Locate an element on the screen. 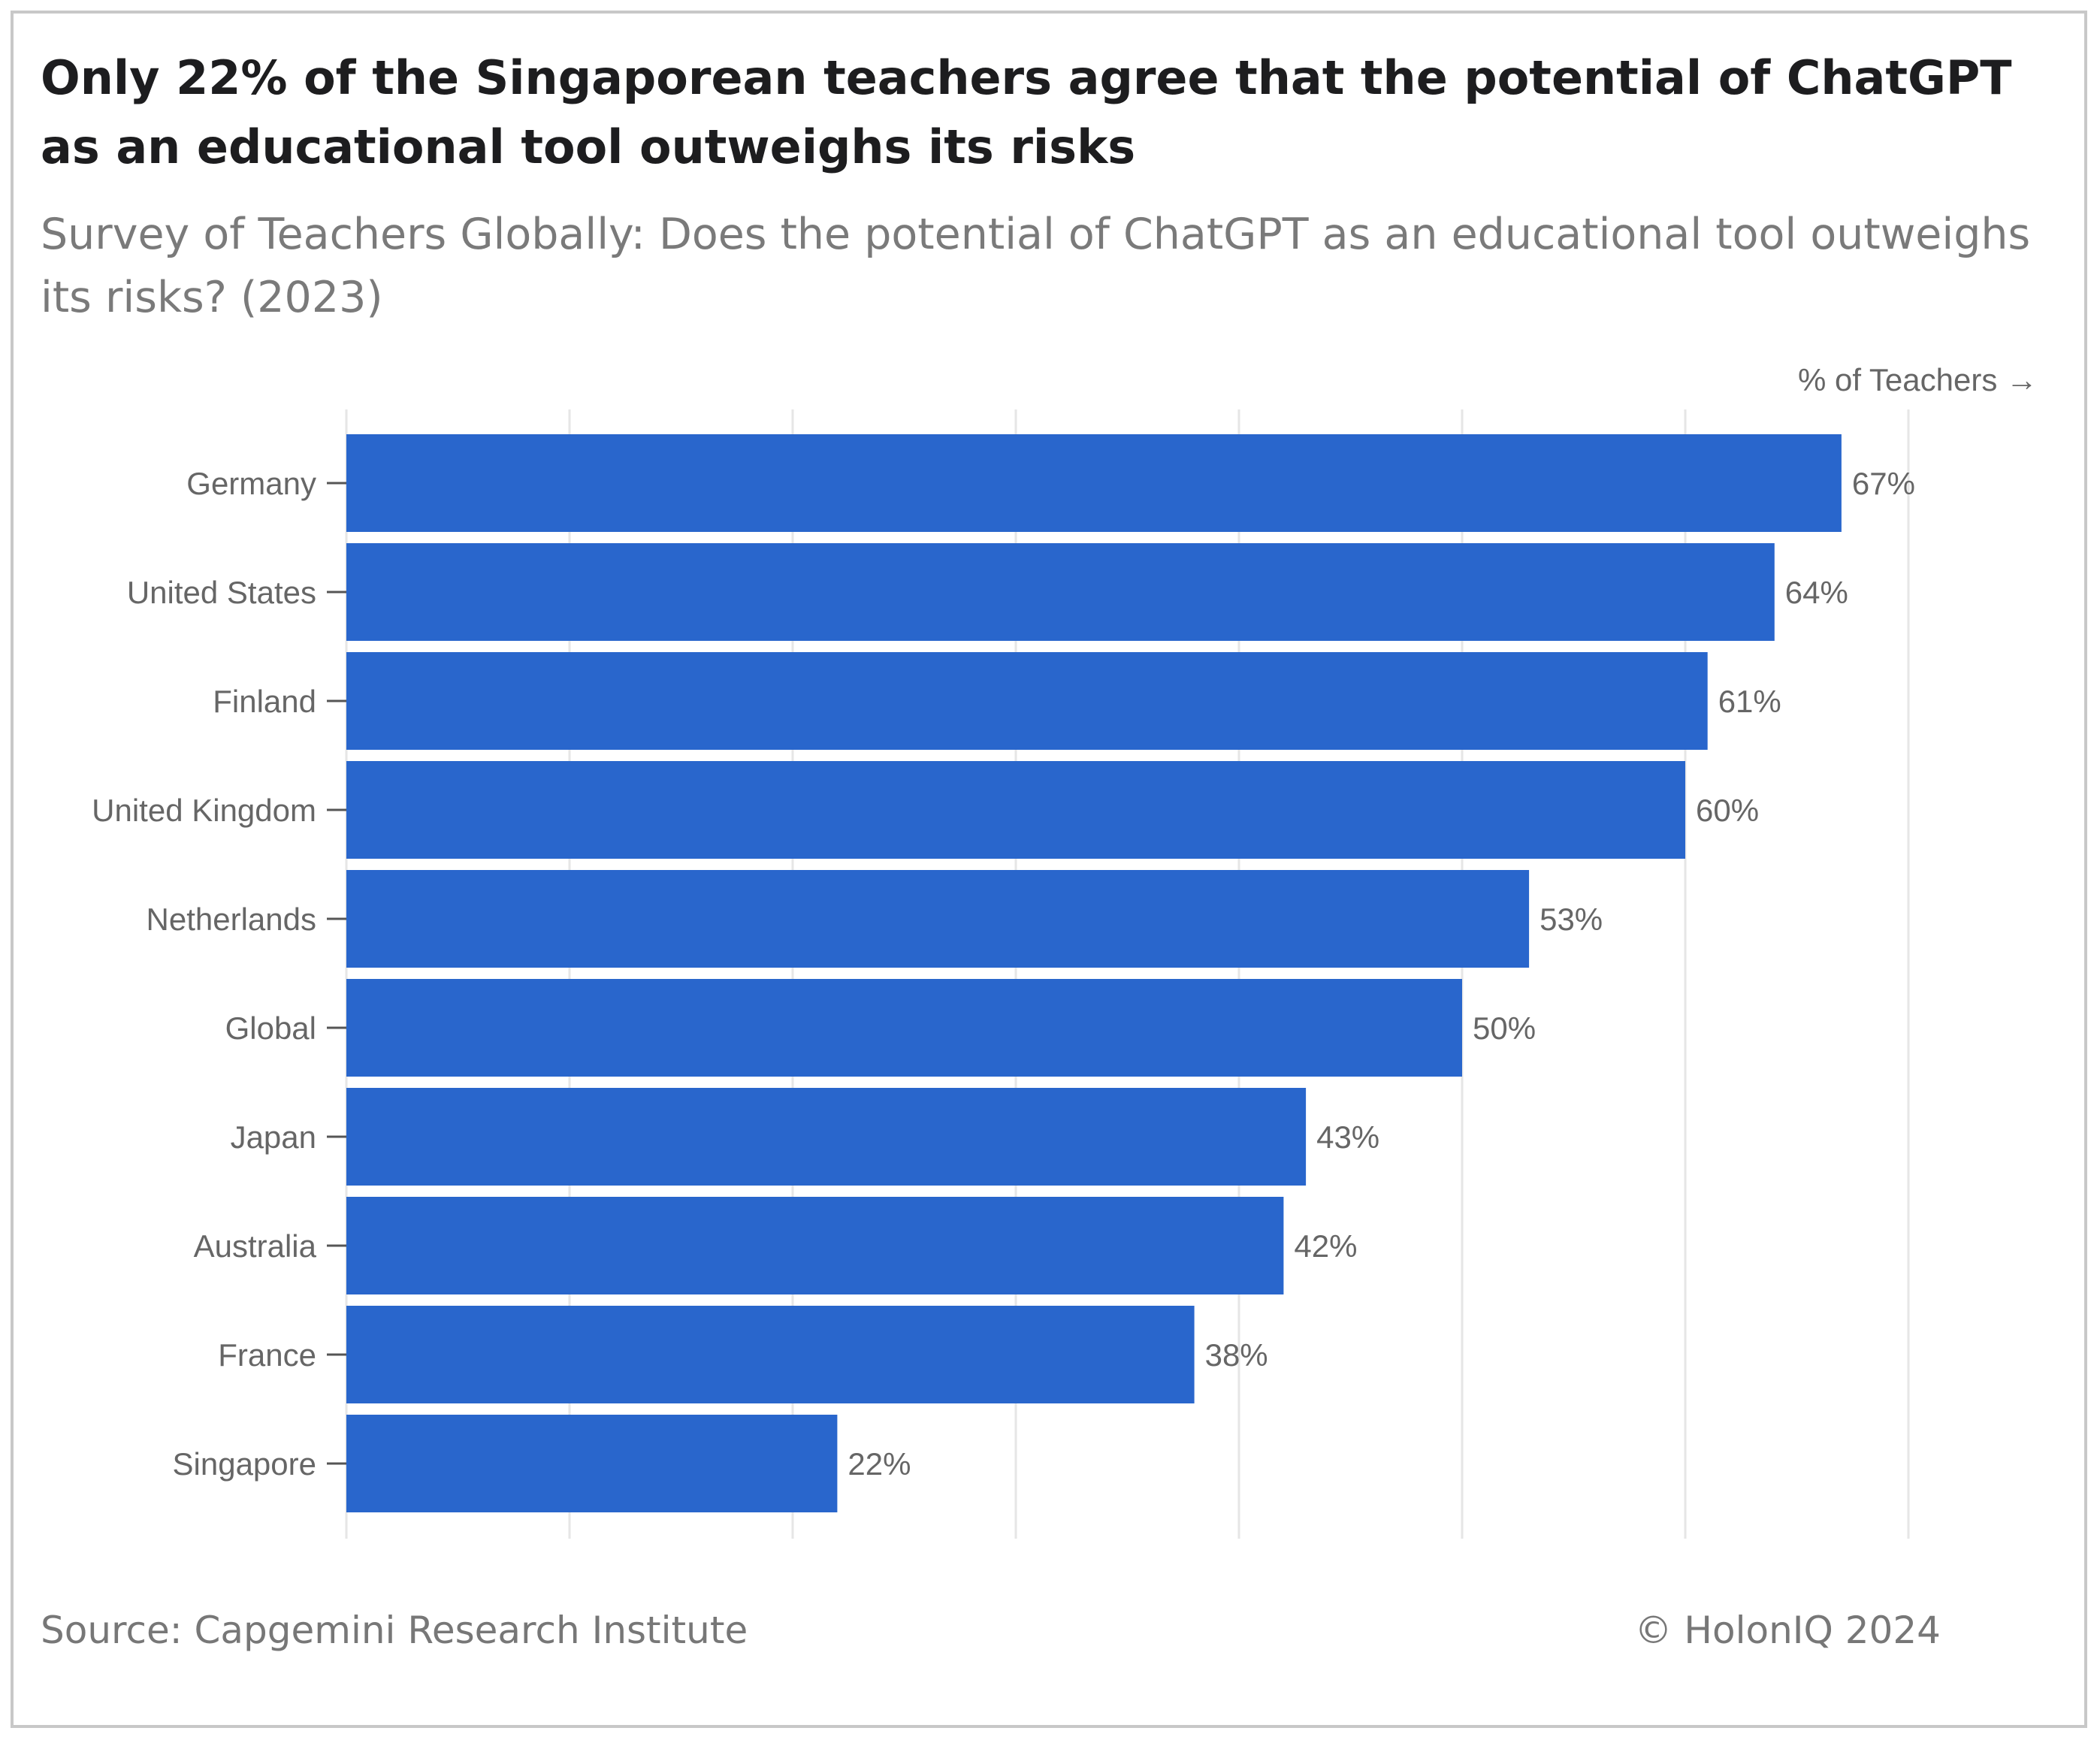 Image resolution: width=2100 pixels, height=1740 pixels. value-label: 67% is located at coordinates (1883, 483).